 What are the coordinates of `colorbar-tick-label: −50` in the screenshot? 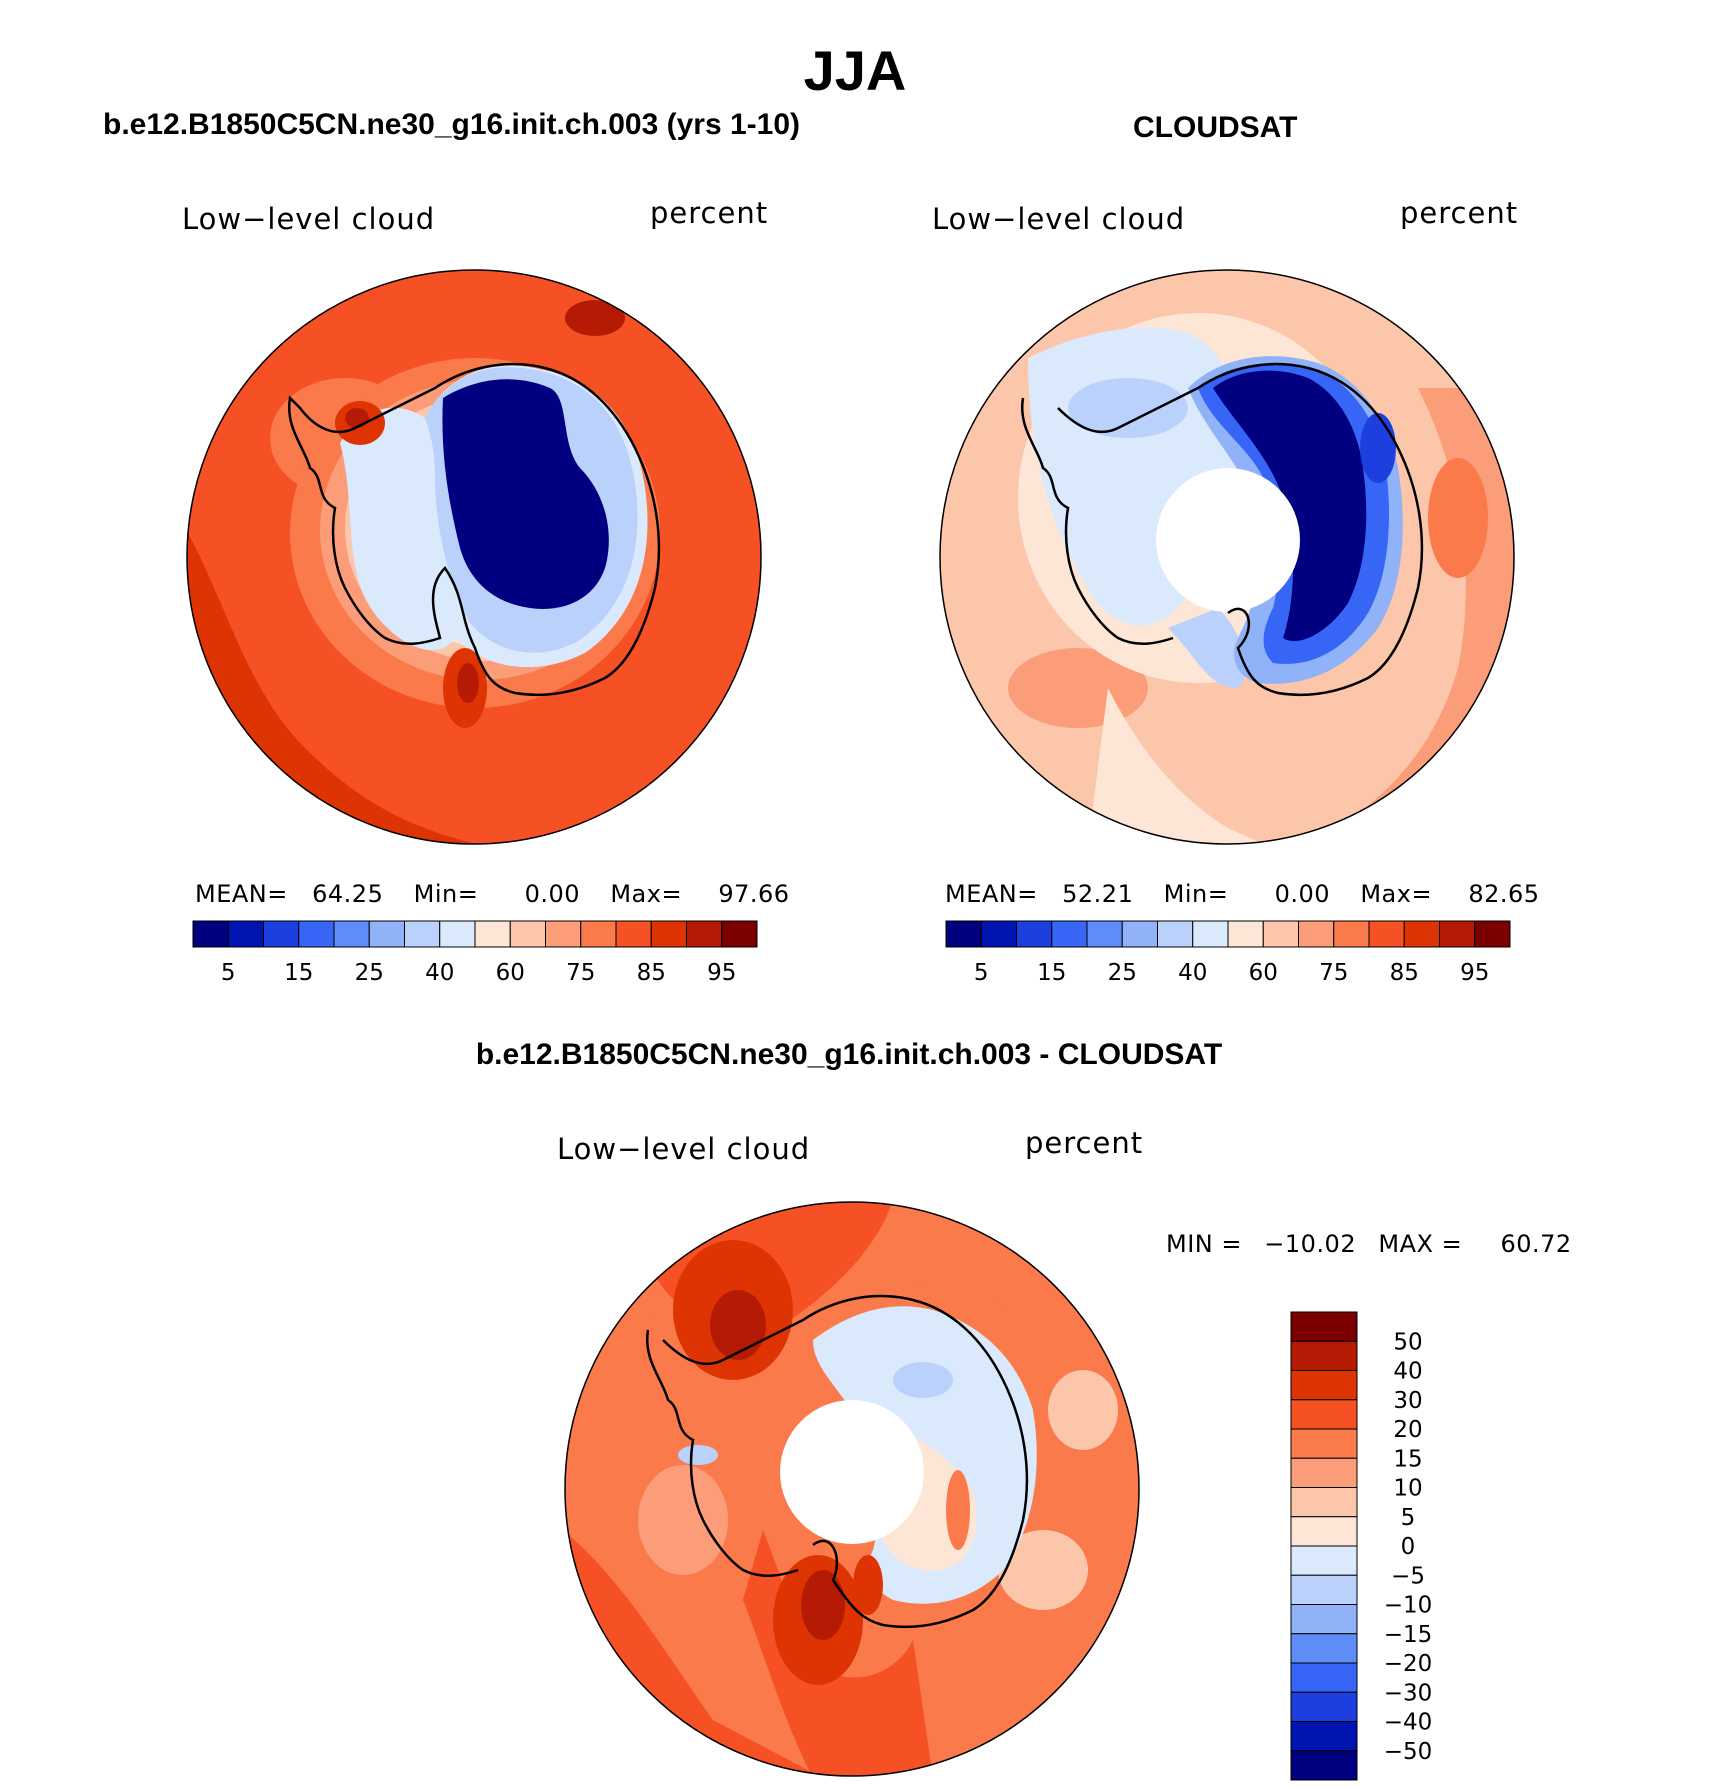 It's located at (1408, 1752).